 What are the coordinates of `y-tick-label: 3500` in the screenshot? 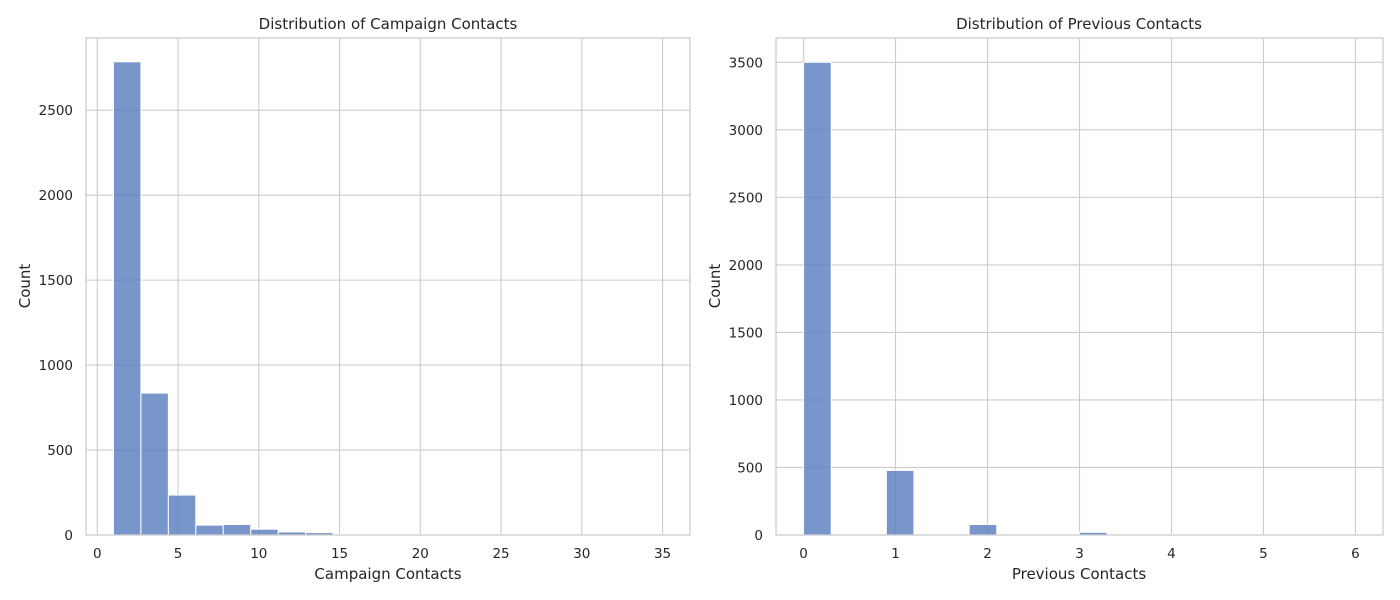 It's located at (746, 63).